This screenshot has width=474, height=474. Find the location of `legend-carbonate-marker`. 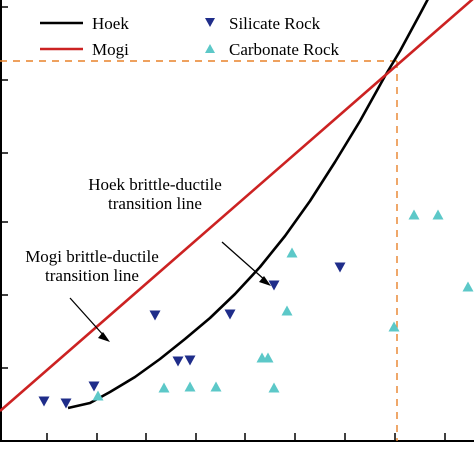

legend-carbonate-marker is located at coordinates (210, 48).